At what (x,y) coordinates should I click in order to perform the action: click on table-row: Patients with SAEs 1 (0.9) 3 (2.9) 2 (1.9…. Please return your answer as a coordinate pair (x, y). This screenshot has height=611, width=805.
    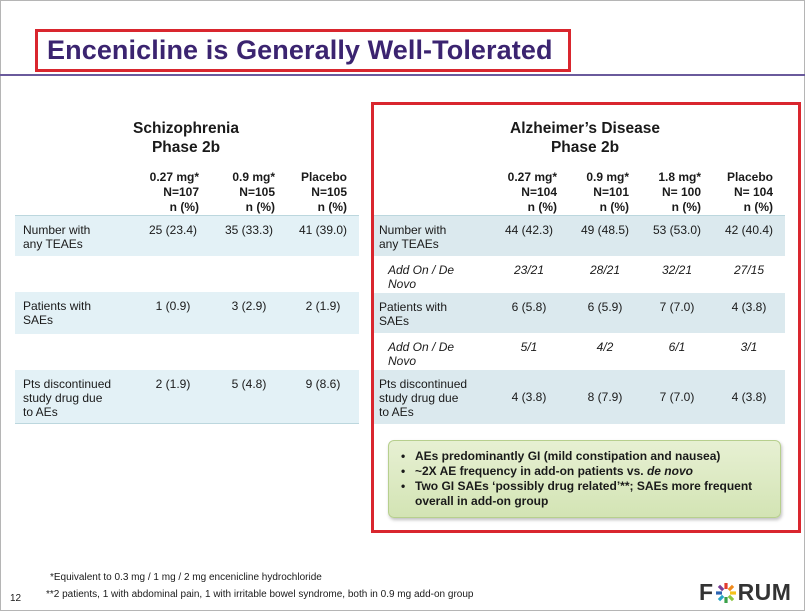
    Looking at the image, I should click on (187, 312).